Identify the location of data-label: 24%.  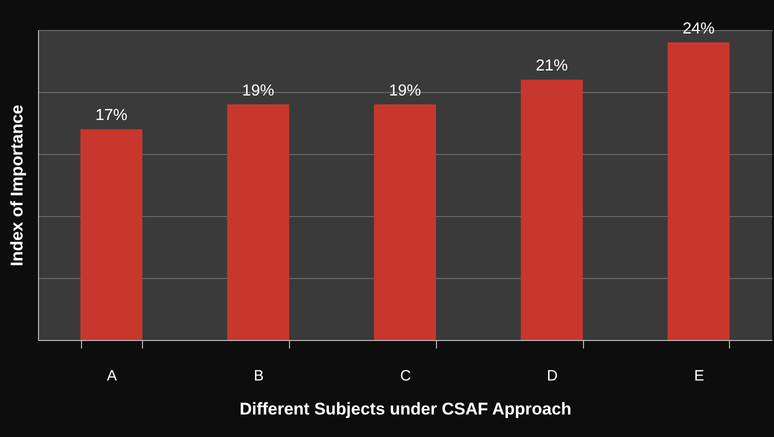
(698, 29).